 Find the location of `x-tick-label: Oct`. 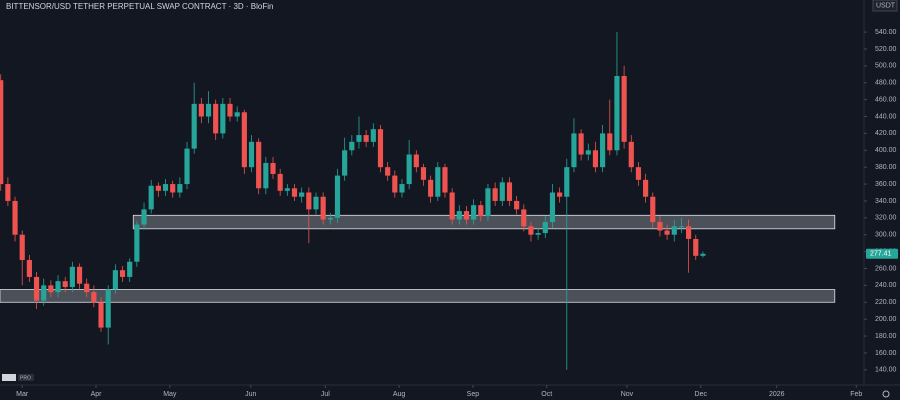

x-tick-label: Oct is located at coordinates (546, 394).